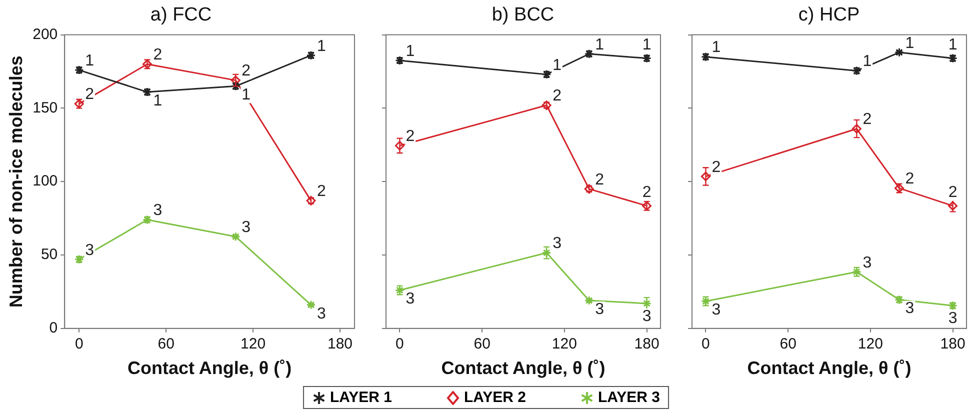  Describe the element at coordinates (16, 182) in the screenshot. I see `y-axis-title: Number of non-ice molecules` at that location.